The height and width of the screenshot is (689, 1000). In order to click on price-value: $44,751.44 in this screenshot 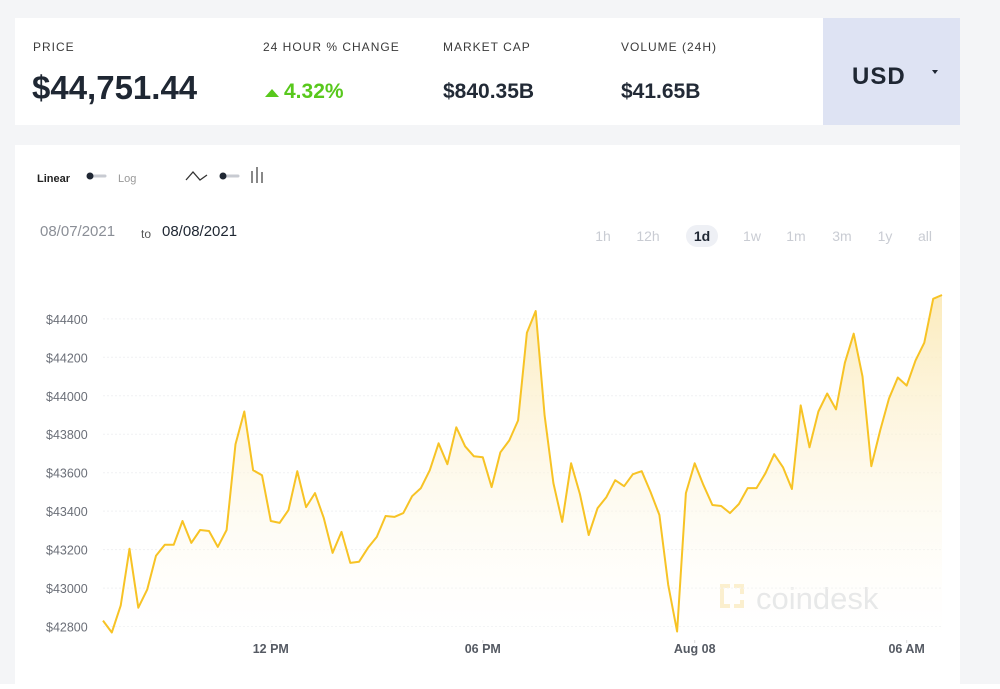, I will do `click(115, 87)`.